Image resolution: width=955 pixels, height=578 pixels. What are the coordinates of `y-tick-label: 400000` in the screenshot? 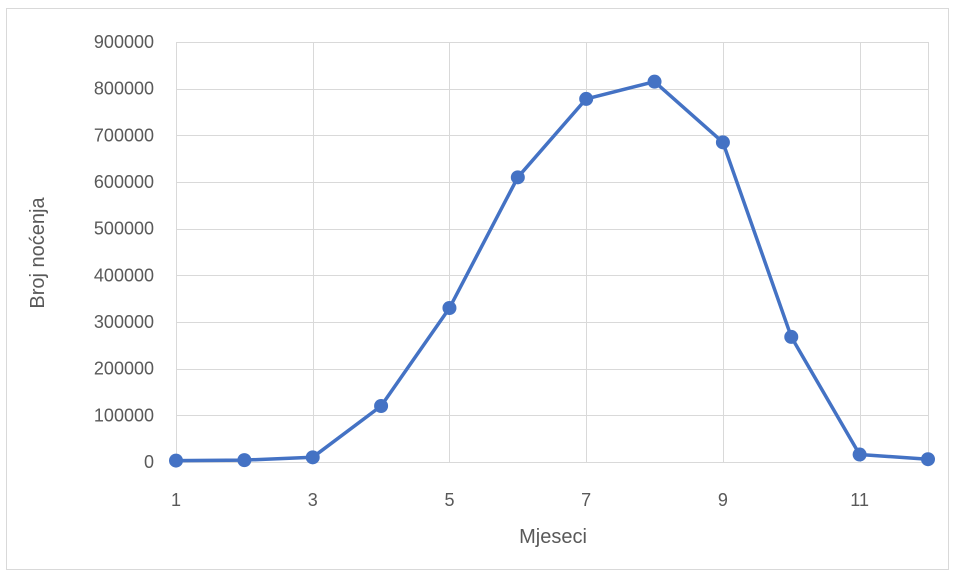 It's located at (124, 275).